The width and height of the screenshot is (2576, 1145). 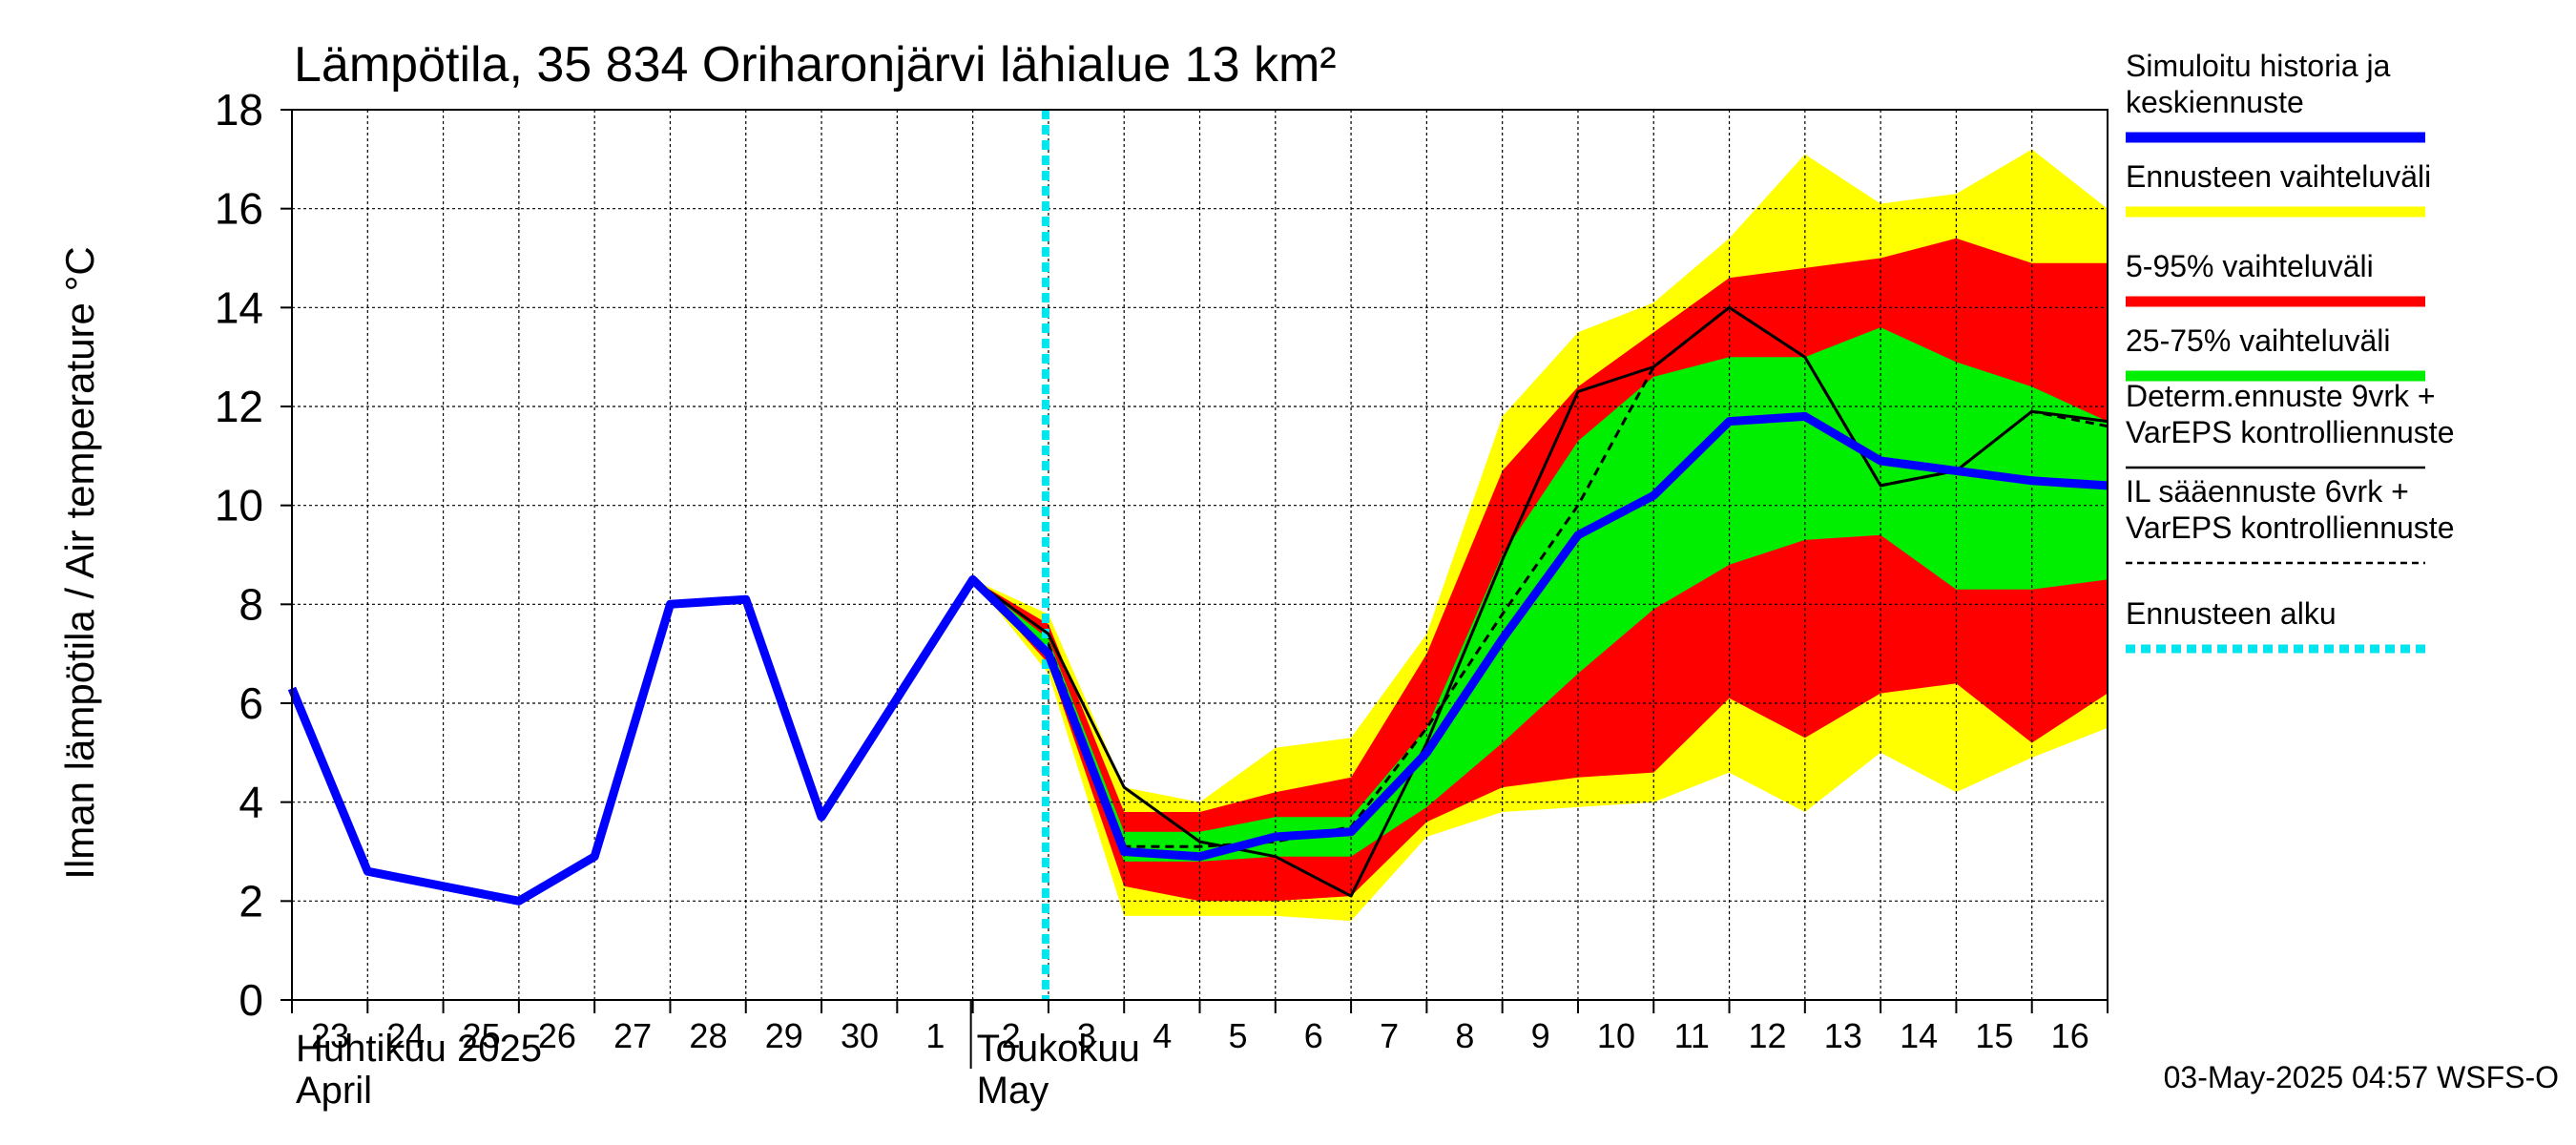 What do you see at coordinates (1162, 1035) in the screenshot?
I see `x-tick-label: 4` at bounding box center [1162, 1035].